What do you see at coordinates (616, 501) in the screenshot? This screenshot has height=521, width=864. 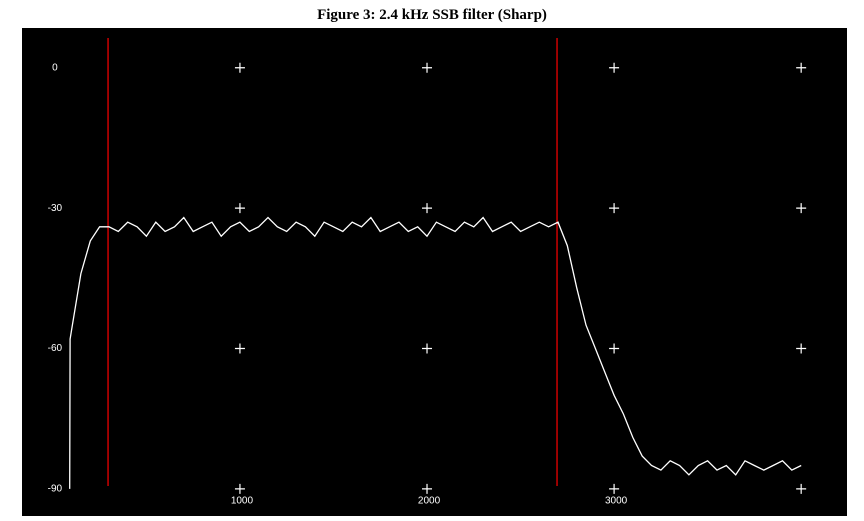 I see `x-tick-label: 3000` at bounding box center [616, 501].